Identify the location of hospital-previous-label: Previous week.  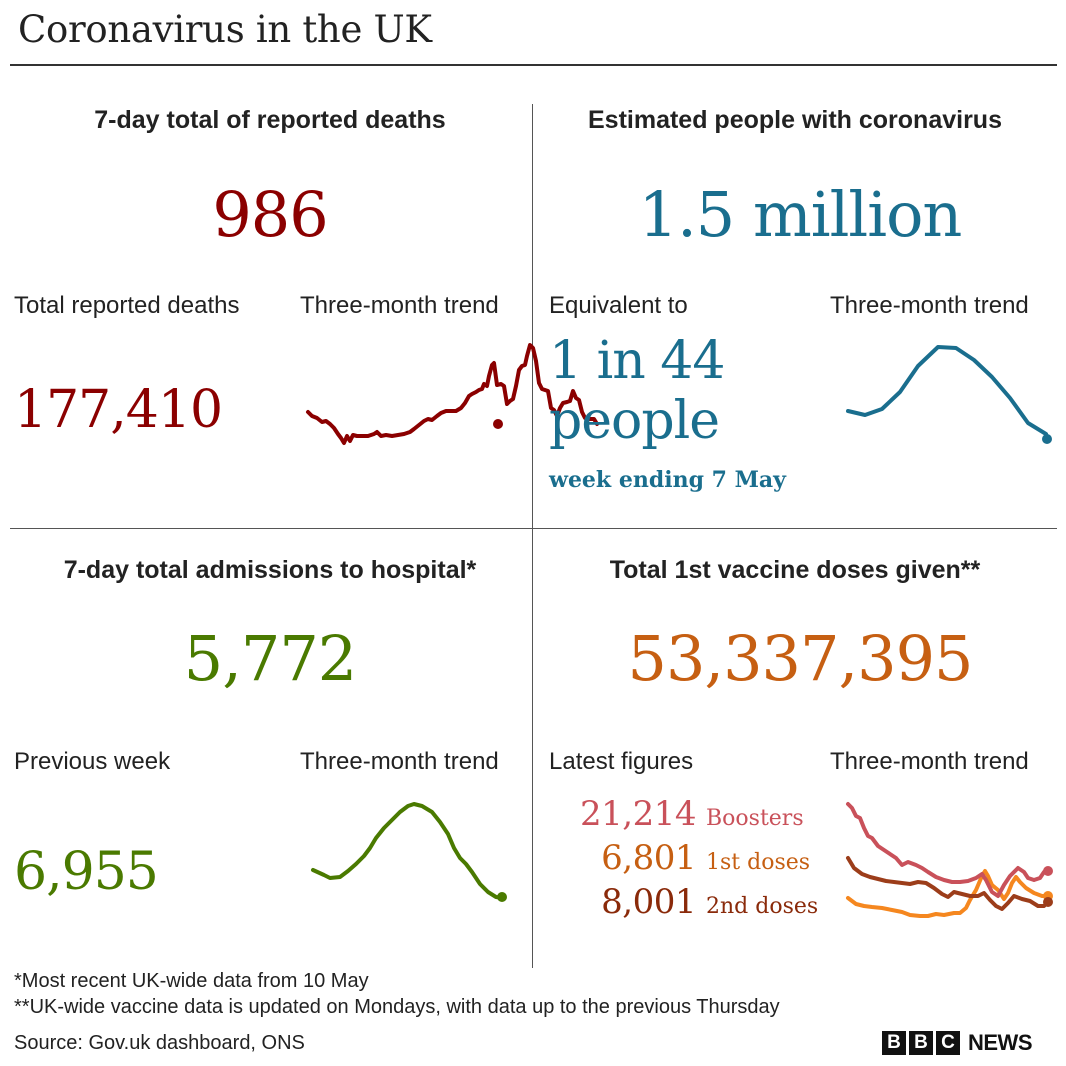
(92, 761).